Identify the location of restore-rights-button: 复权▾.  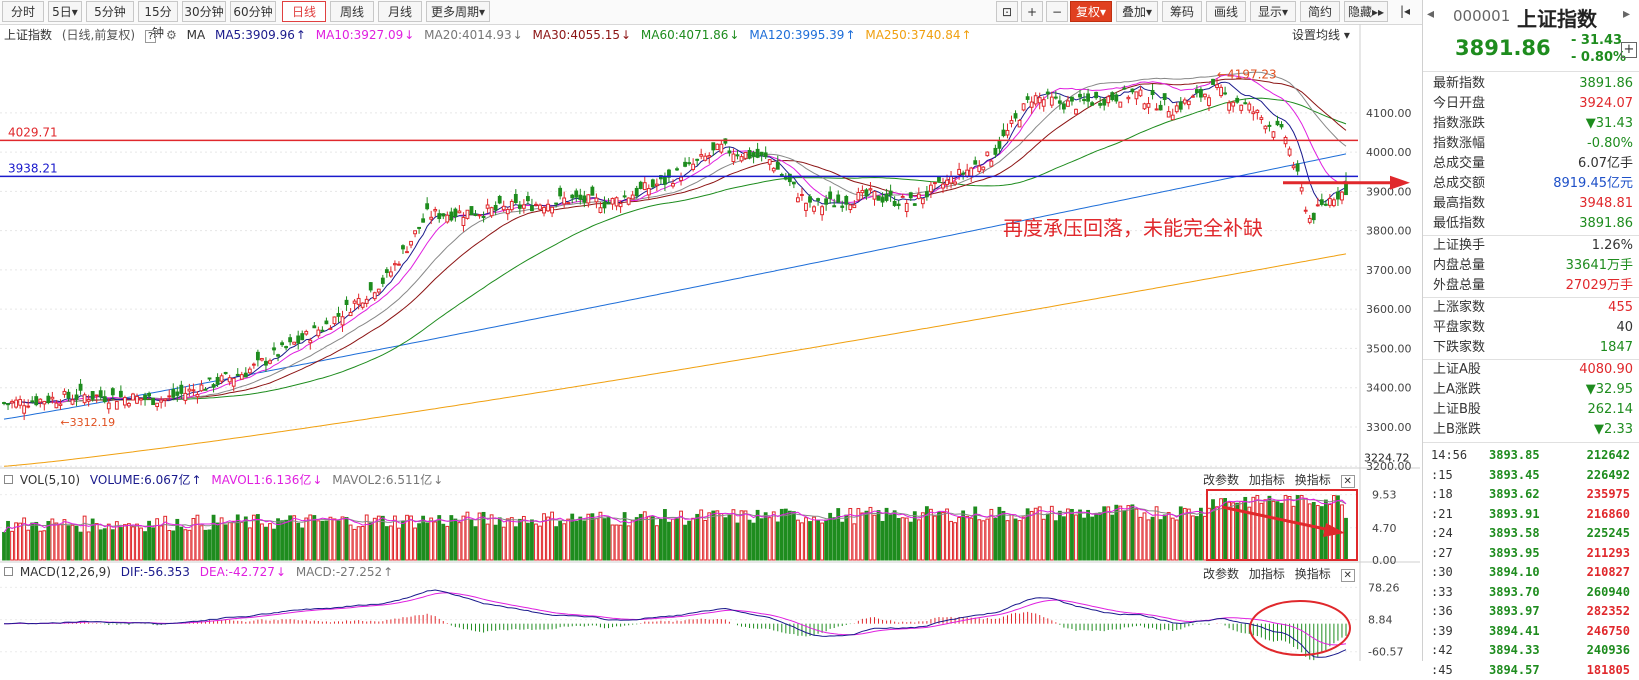
(1091, 11).